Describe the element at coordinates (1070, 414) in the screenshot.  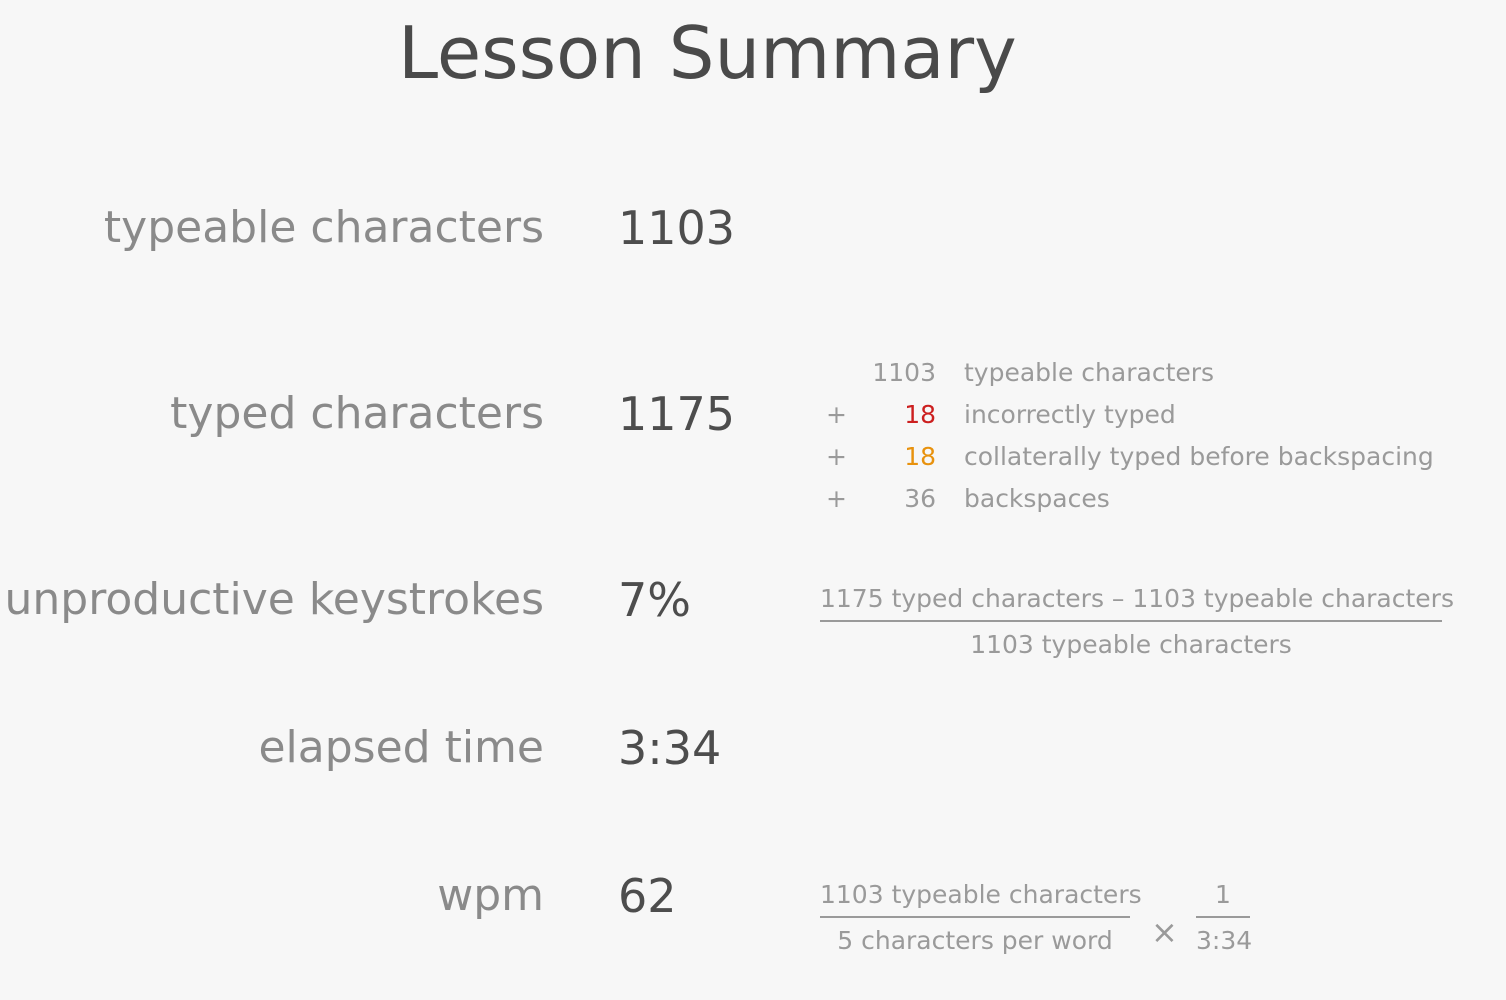
I see `breakdown-description: incorrectly typed` at that location.